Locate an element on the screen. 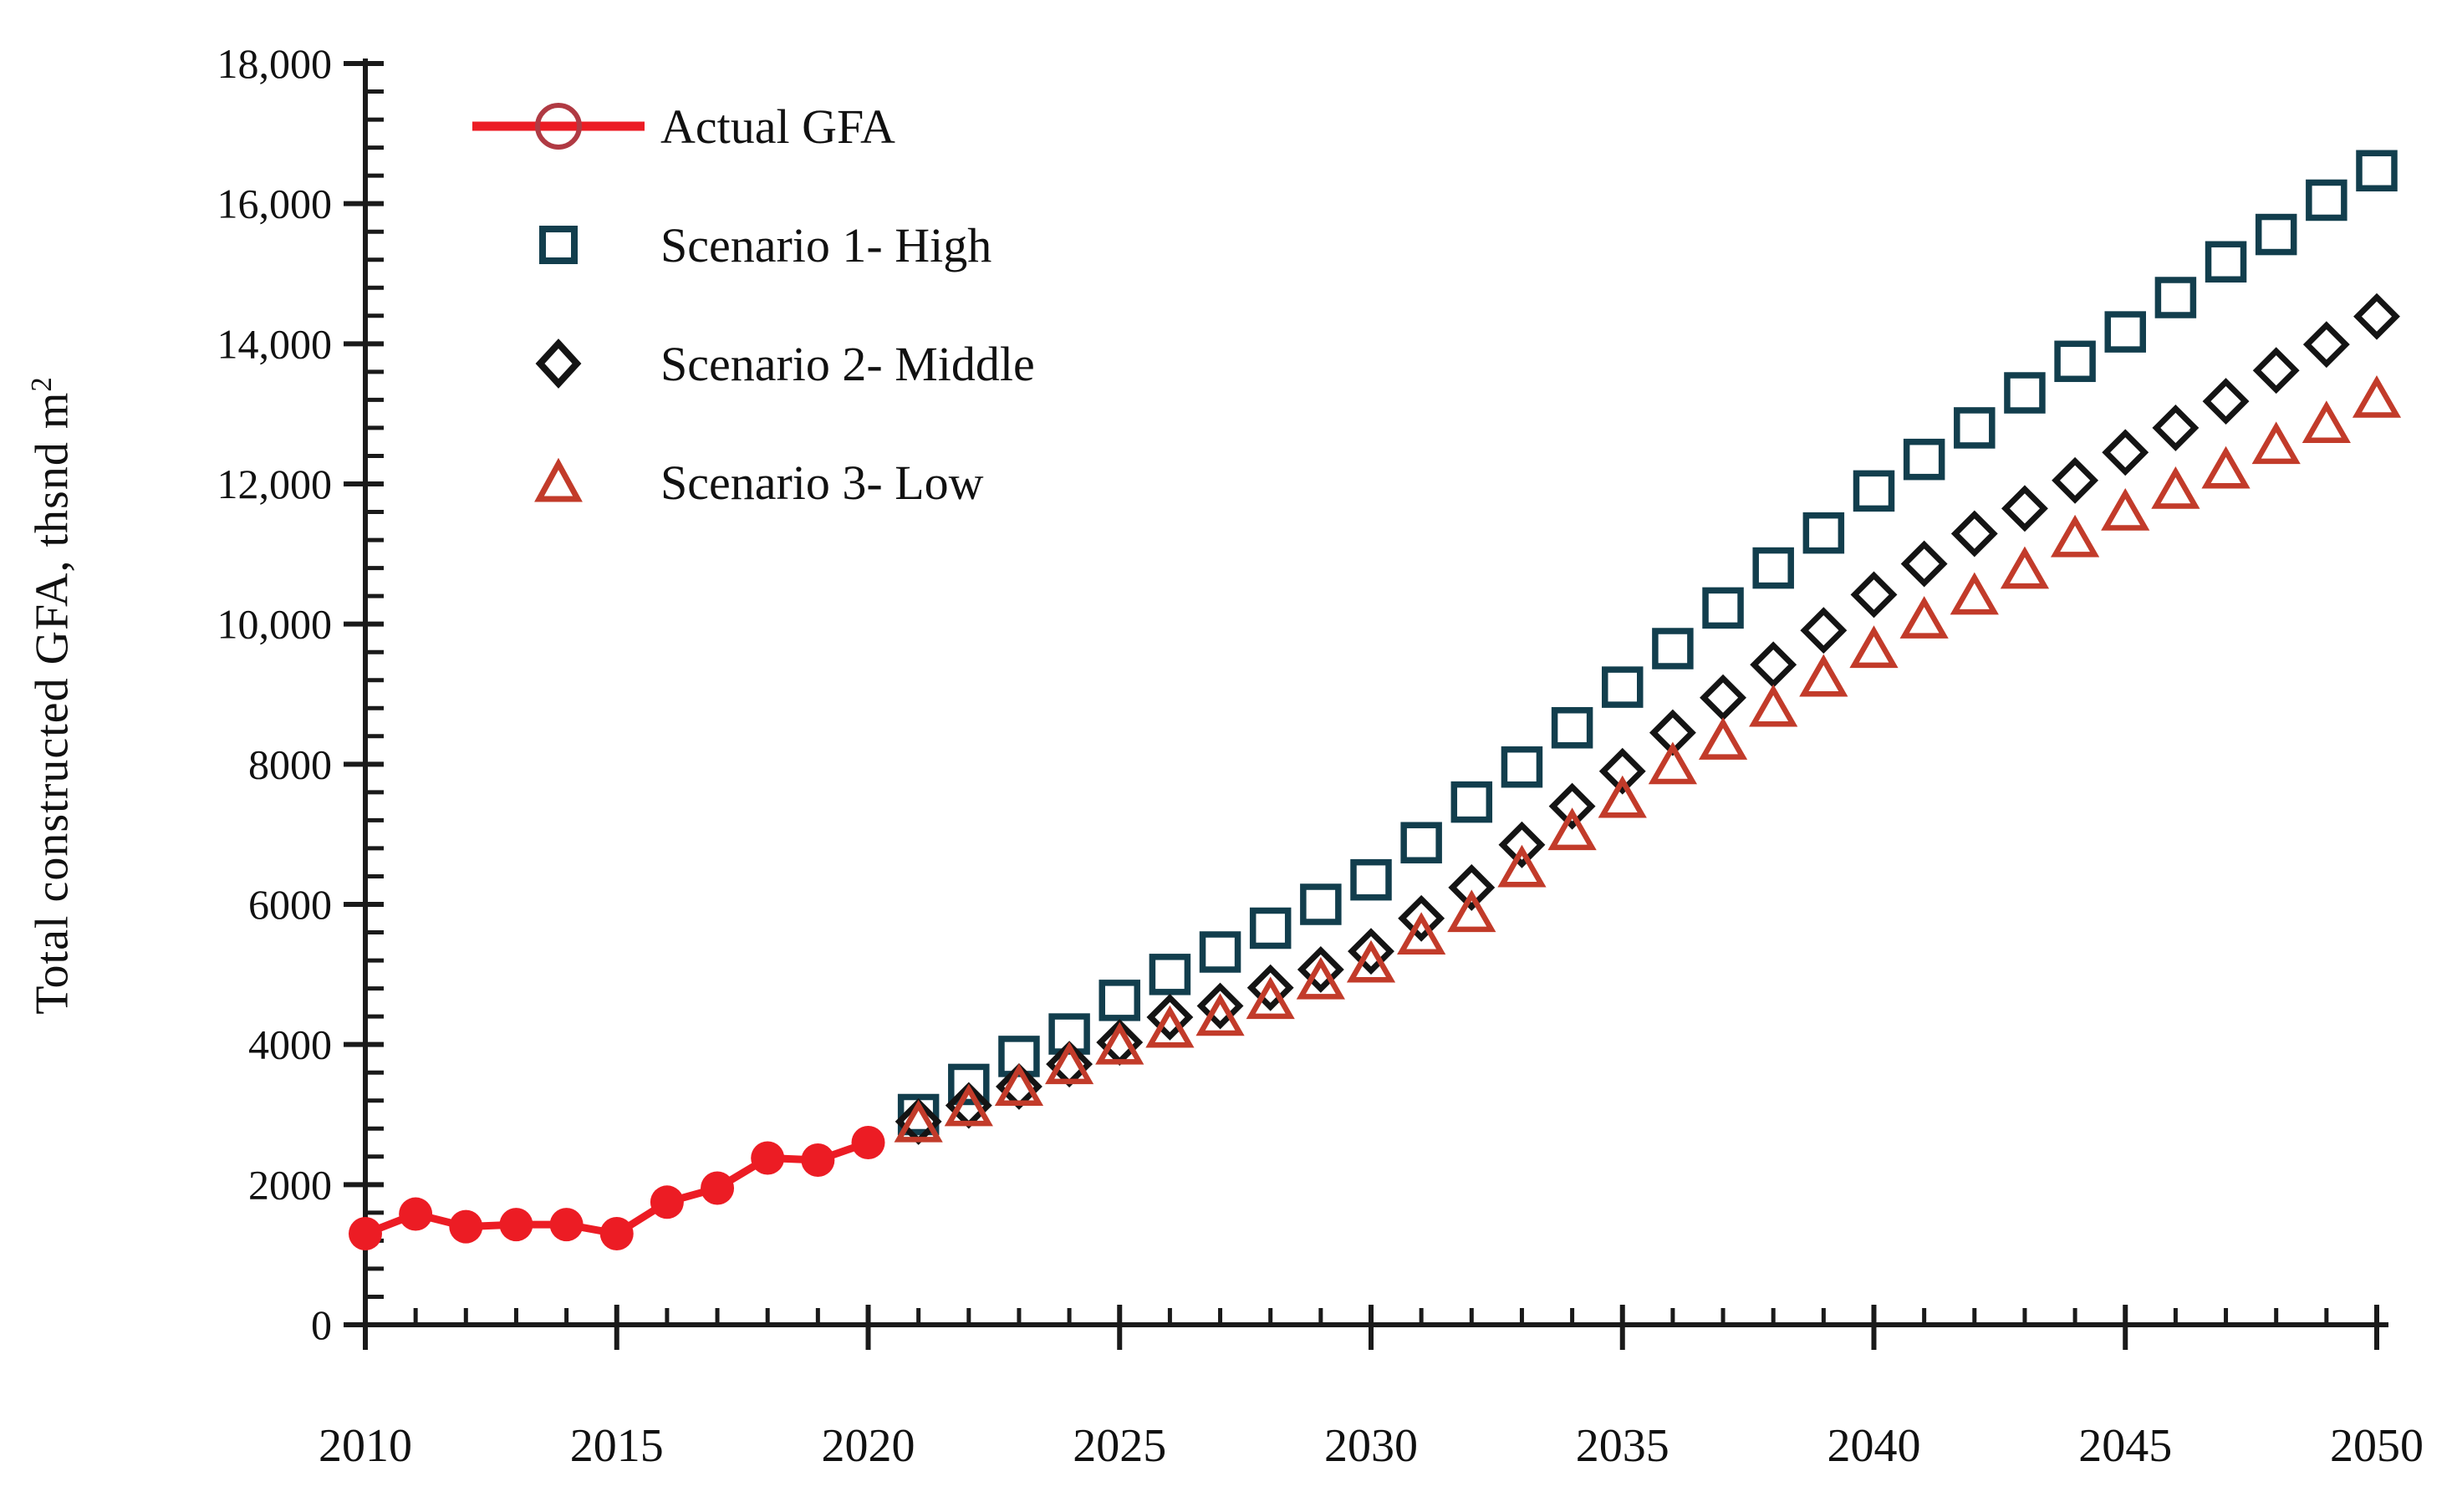 This screenshot has width=2457, height=1512. diamond-icon is located at coordinates (558, 363).